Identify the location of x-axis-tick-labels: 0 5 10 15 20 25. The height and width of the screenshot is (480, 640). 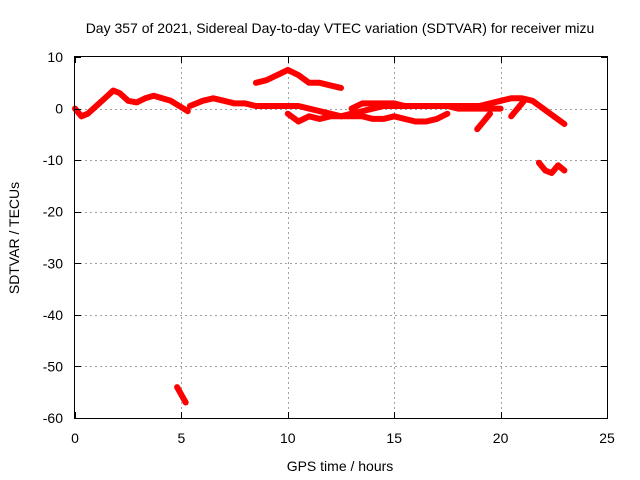
(343, 438).